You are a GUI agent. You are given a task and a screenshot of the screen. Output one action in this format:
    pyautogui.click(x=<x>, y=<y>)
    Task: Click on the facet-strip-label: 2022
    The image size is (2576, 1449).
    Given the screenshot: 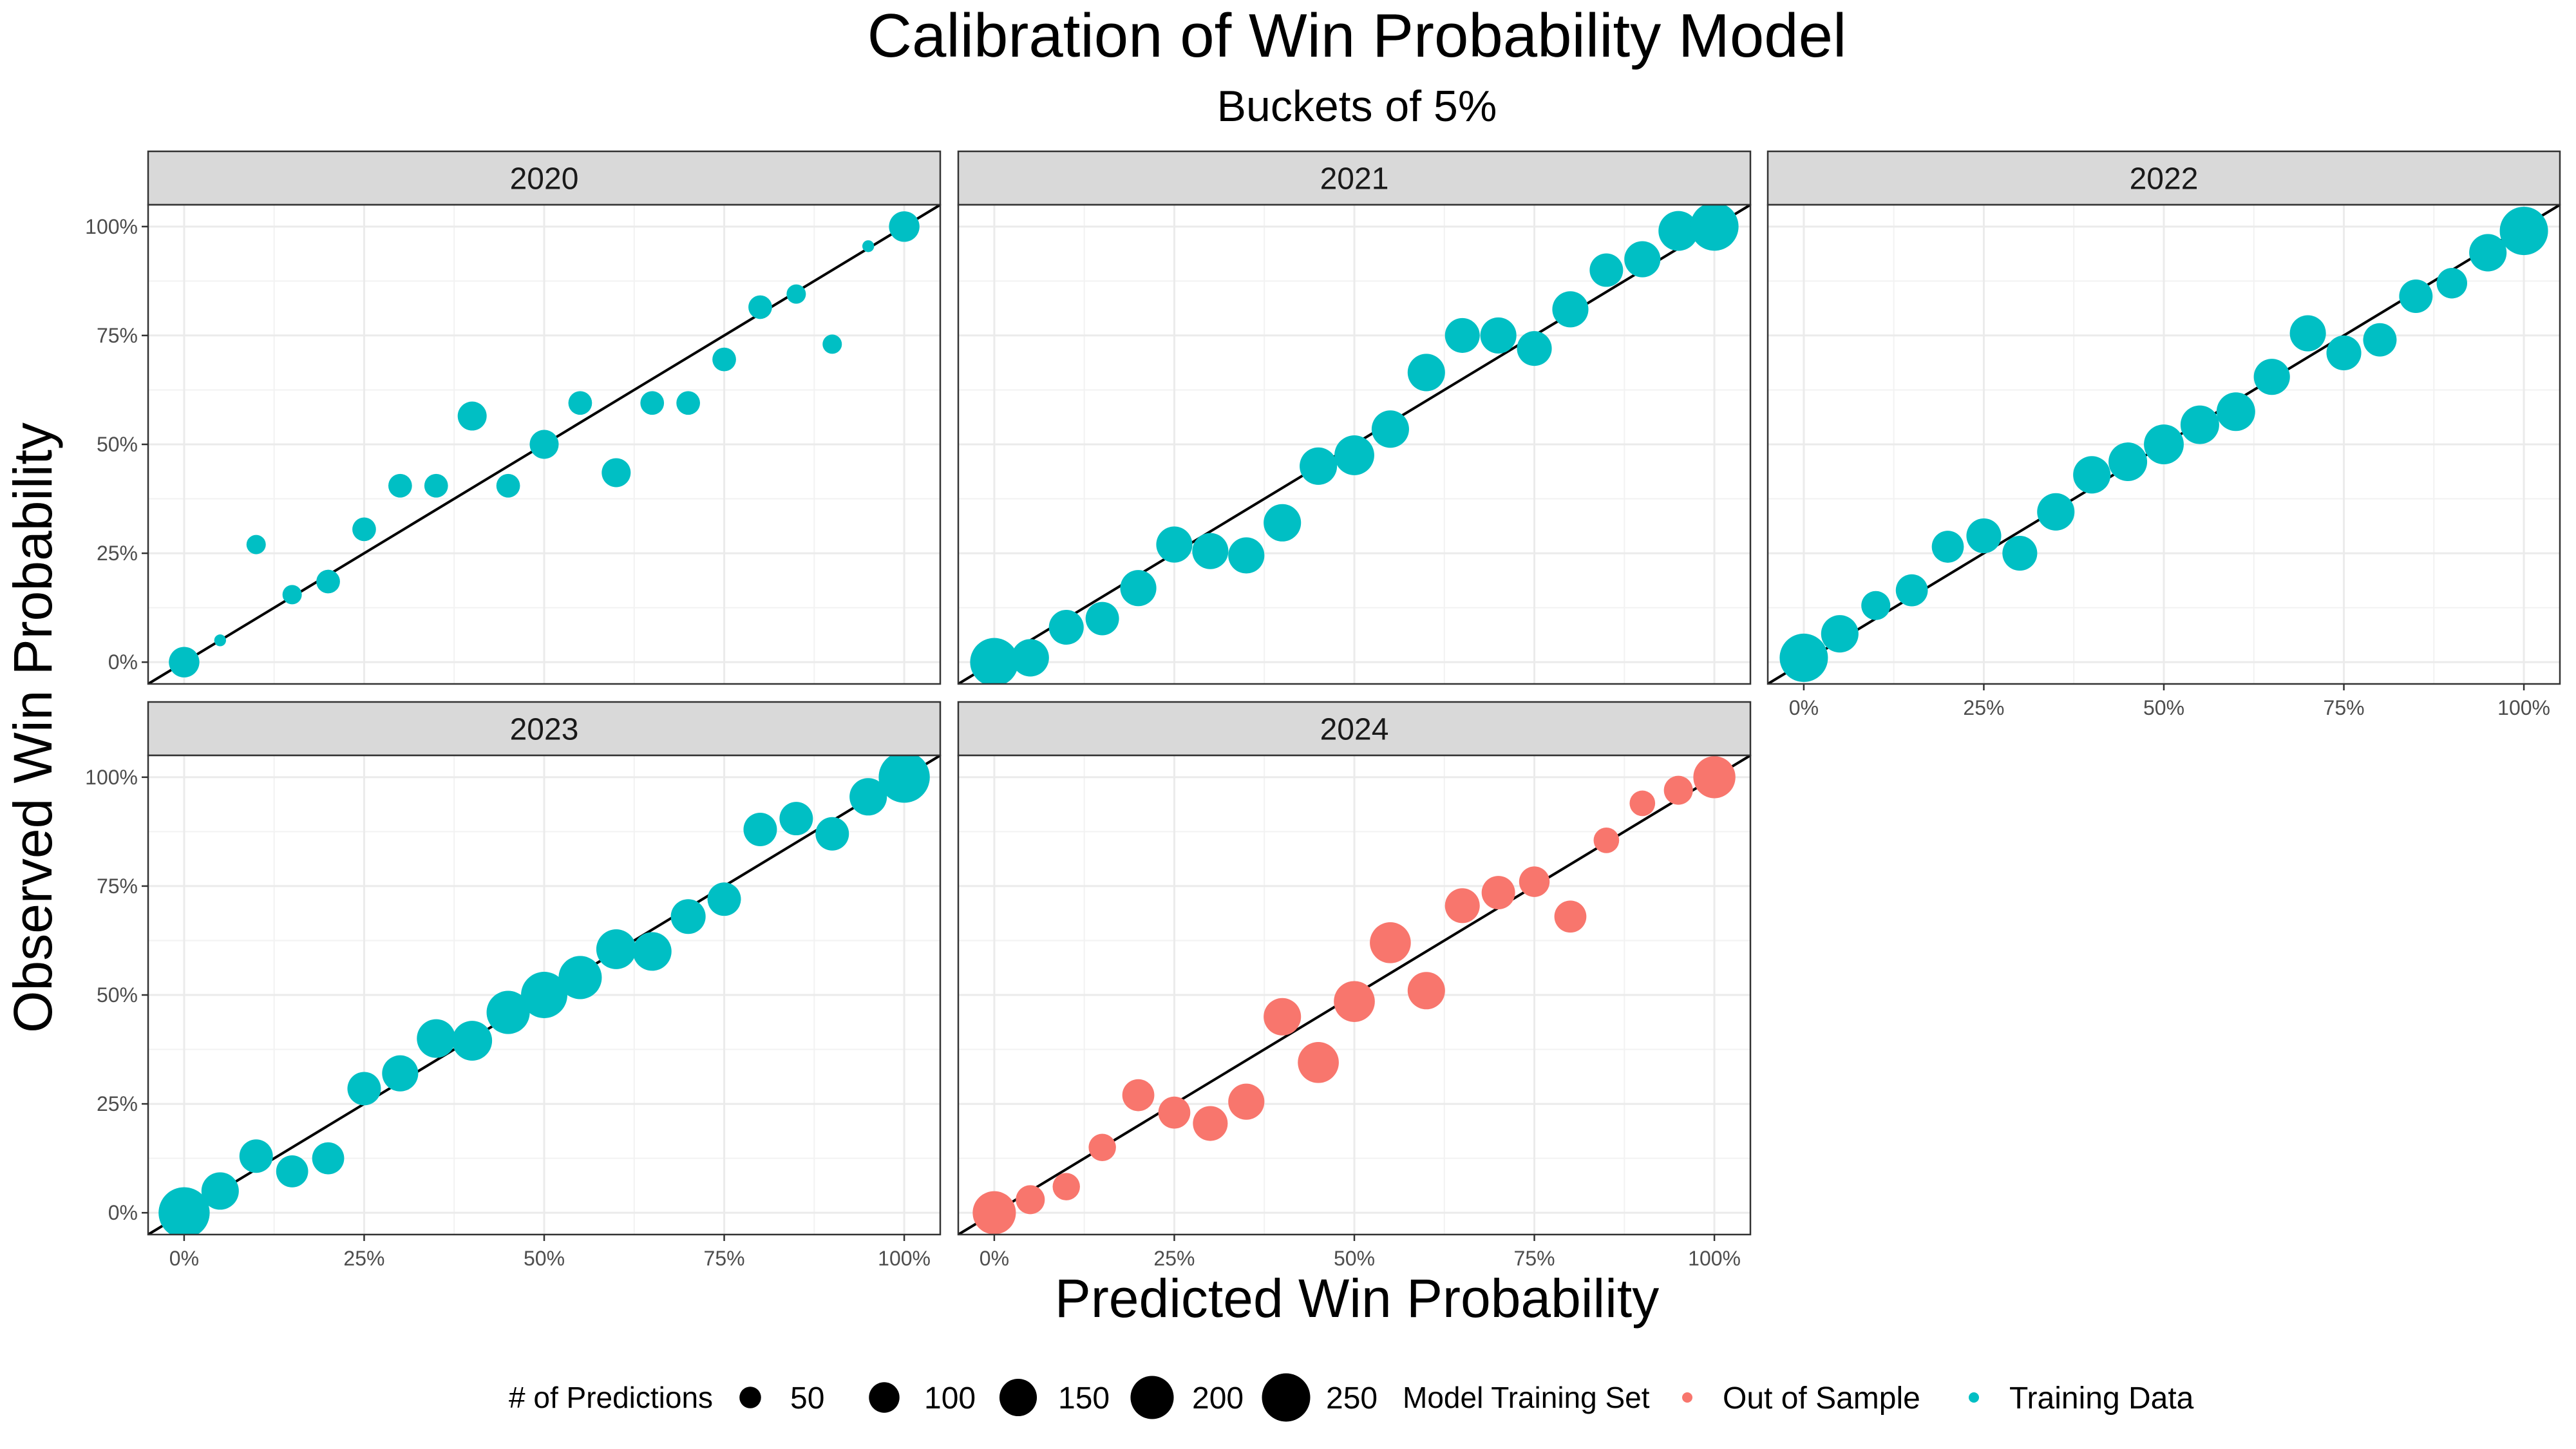 What is the action you would take?
    pyautogui.click(x=2165, y=179)
    